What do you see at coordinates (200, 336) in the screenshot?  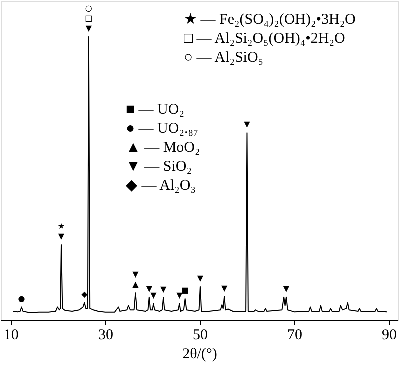 I see `x-tick-label: 50` at bounding box center [200, 336].